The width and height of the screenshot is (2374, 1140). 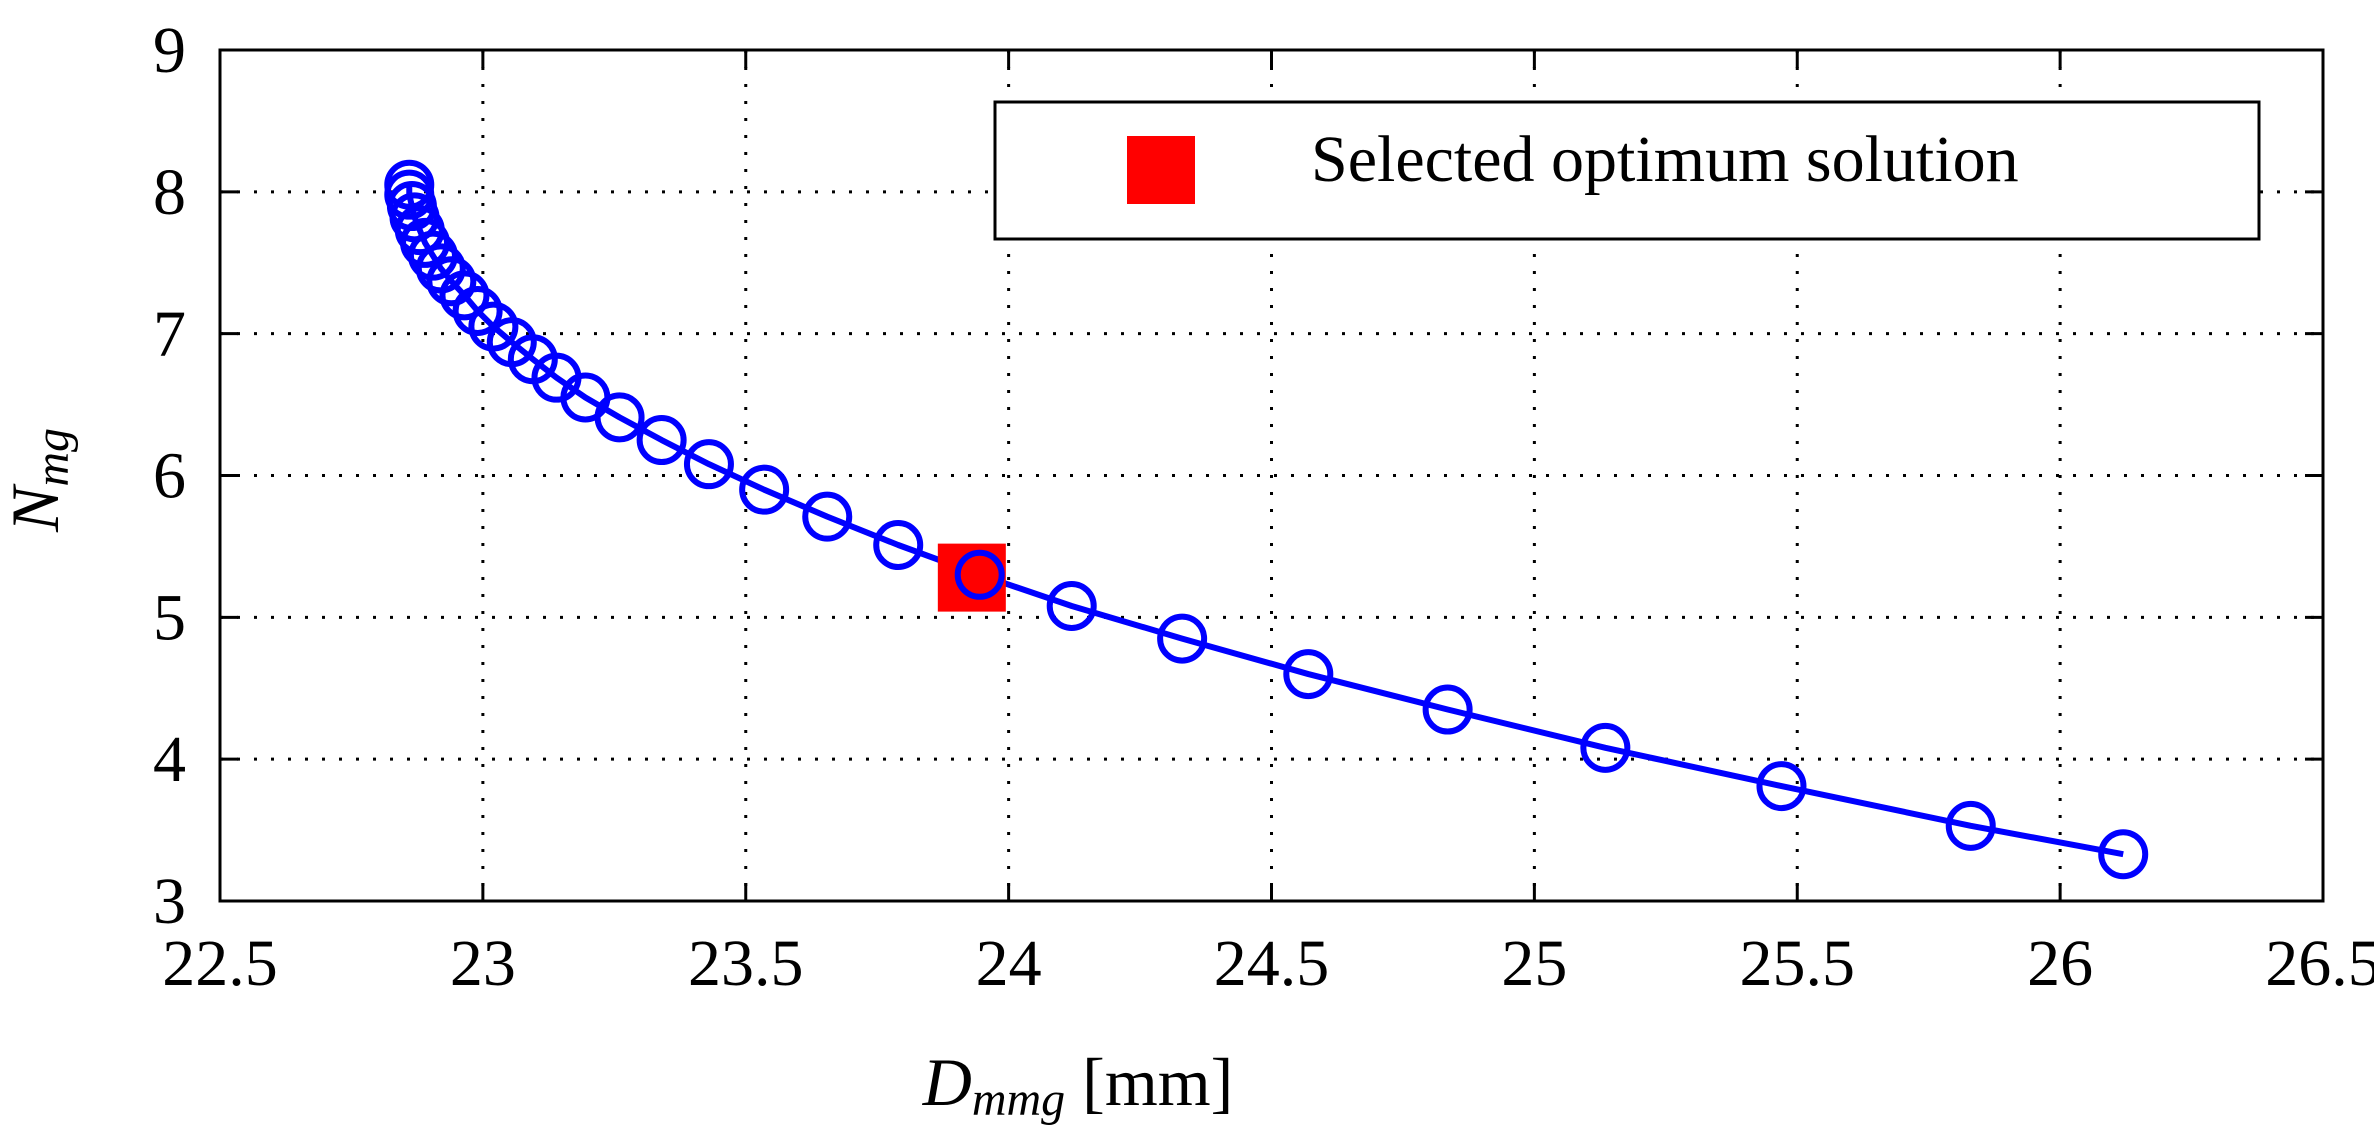 What do you see at coordinates (2319, 963) in the screenshot?
I see `x-tick-label: 26.5` at bounding box center [2319, 963].